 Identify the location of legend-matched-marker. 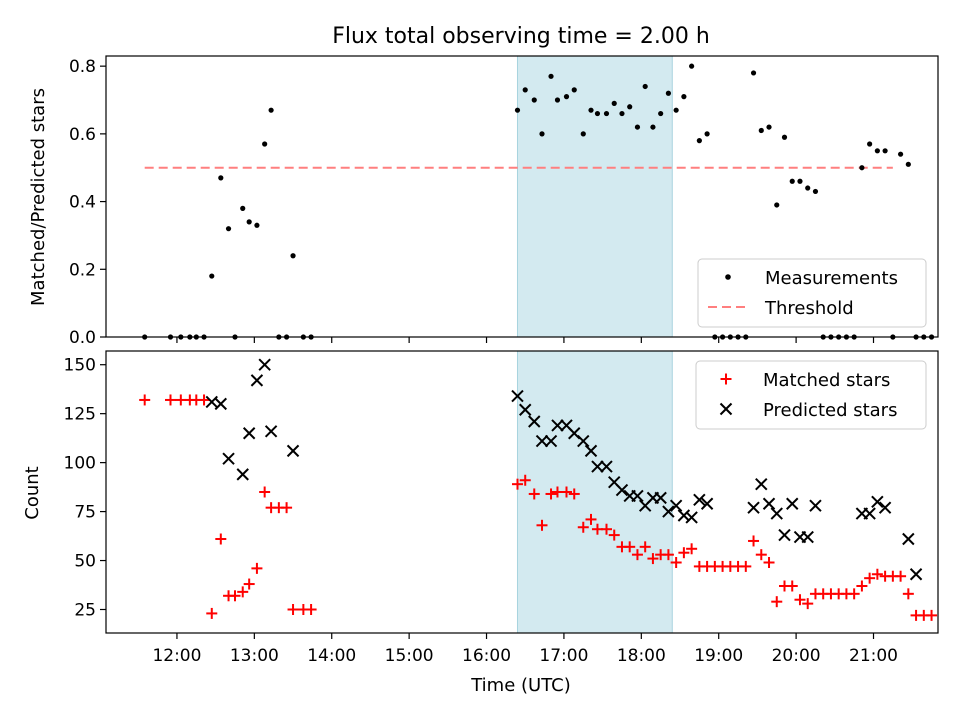
(726, 379).